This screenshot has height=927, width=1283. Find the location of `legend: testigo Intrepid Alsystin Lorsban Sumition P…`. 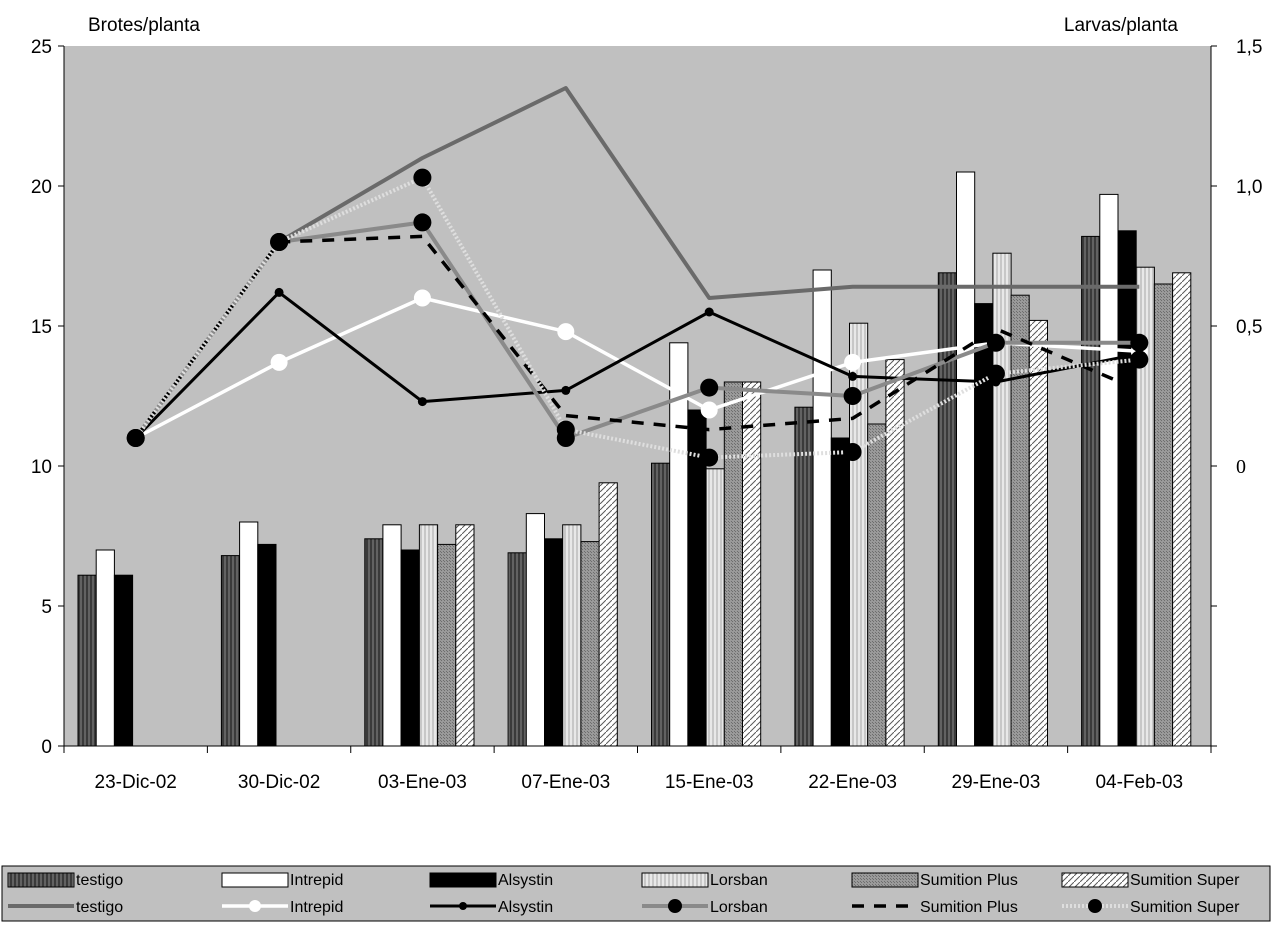

legend: testigo Intrepid Alsystin Lorsban Sumition P… is located at coordinates (636, 893).